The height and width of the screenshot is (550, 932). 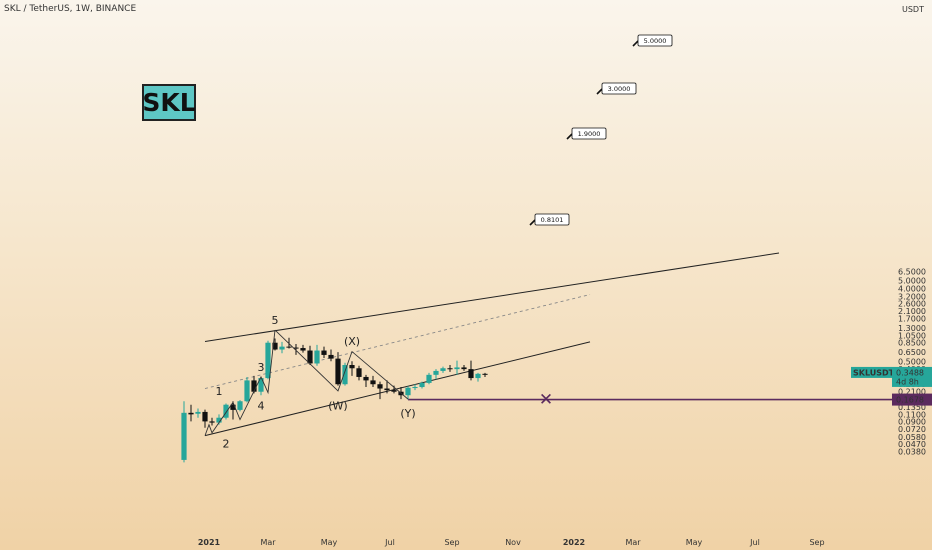 I want to click on price-tick: 6.5000, so click(x=912, y=271).